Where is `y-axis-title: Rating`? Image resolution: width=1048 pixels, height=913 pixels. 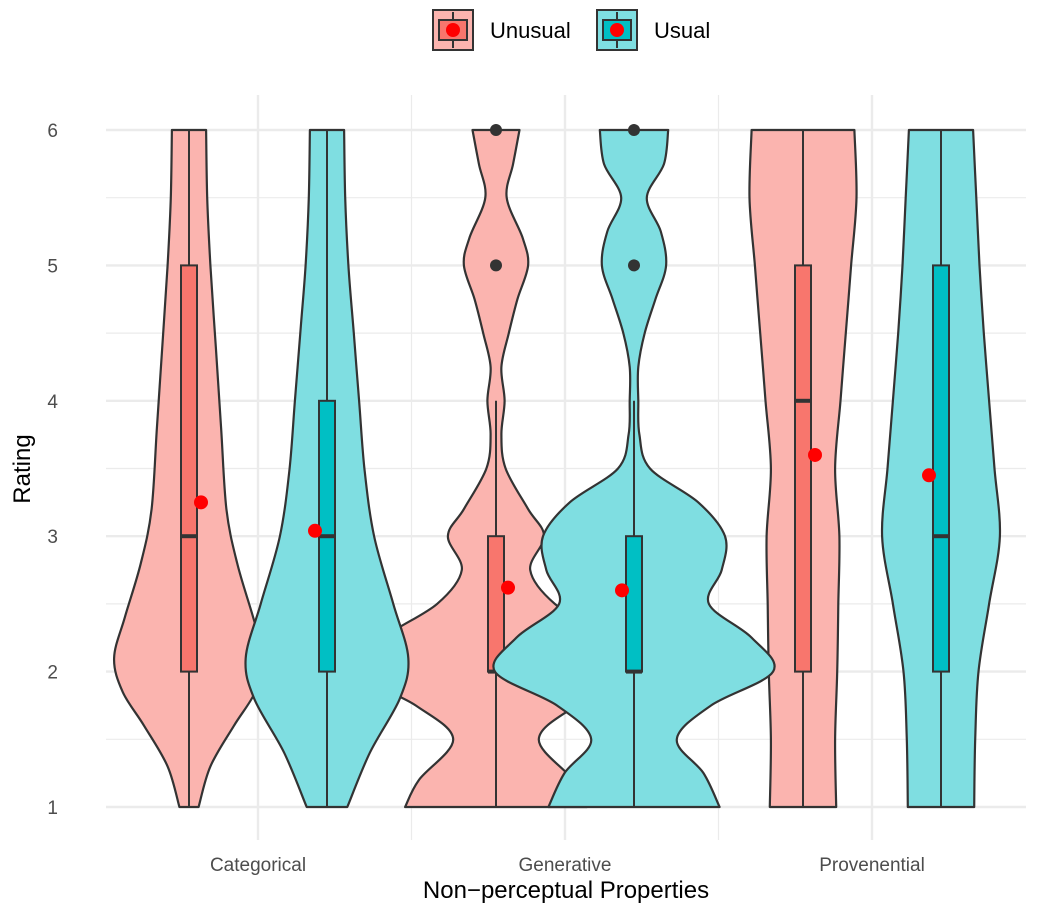
y-axis-title: Rating is located at coordinates (22, 468).